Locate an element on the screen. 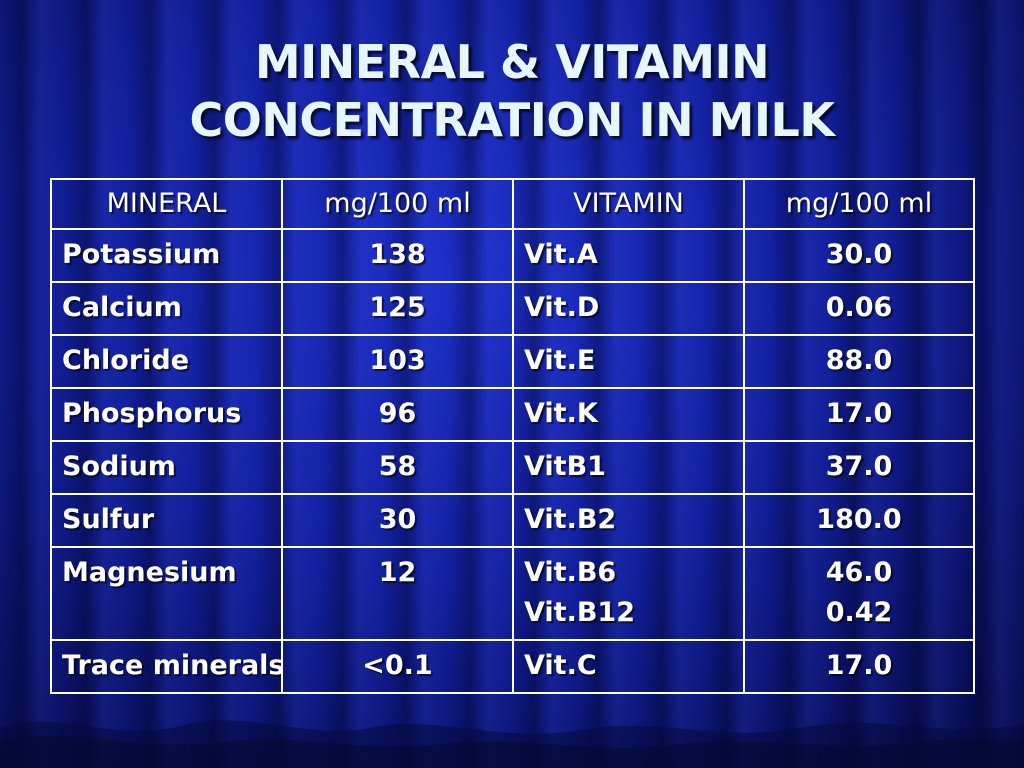 This screenshot has width=1024, height=768. mineral-name: Magnesium is located at coordinates (166, 593).